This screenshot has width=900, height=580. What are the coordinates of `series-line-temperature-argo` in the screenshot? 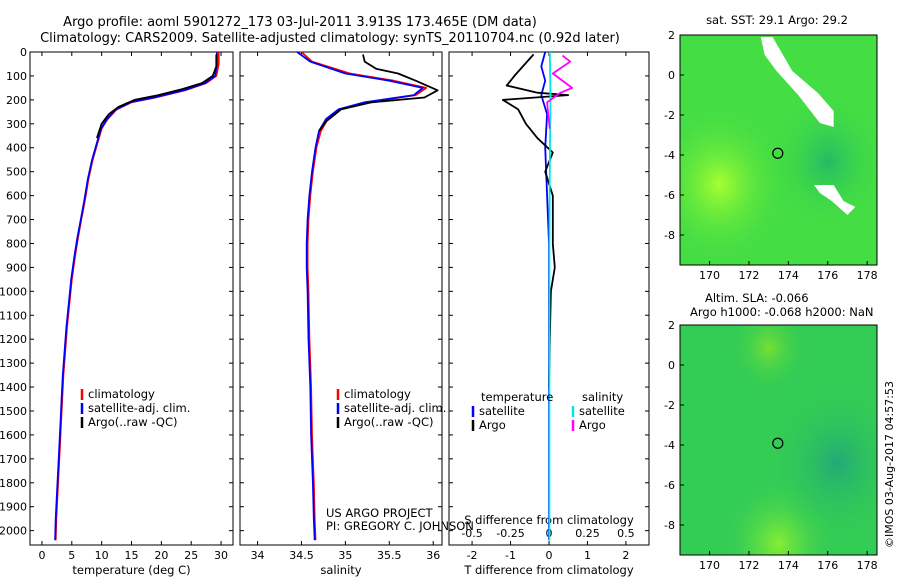 It's located at (535, 220).